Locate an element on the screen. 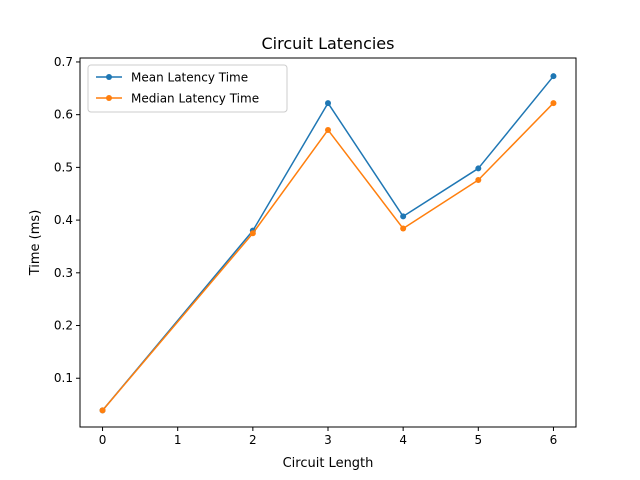  x-tick-label-0: 0 is located at coordinates (103, 440).